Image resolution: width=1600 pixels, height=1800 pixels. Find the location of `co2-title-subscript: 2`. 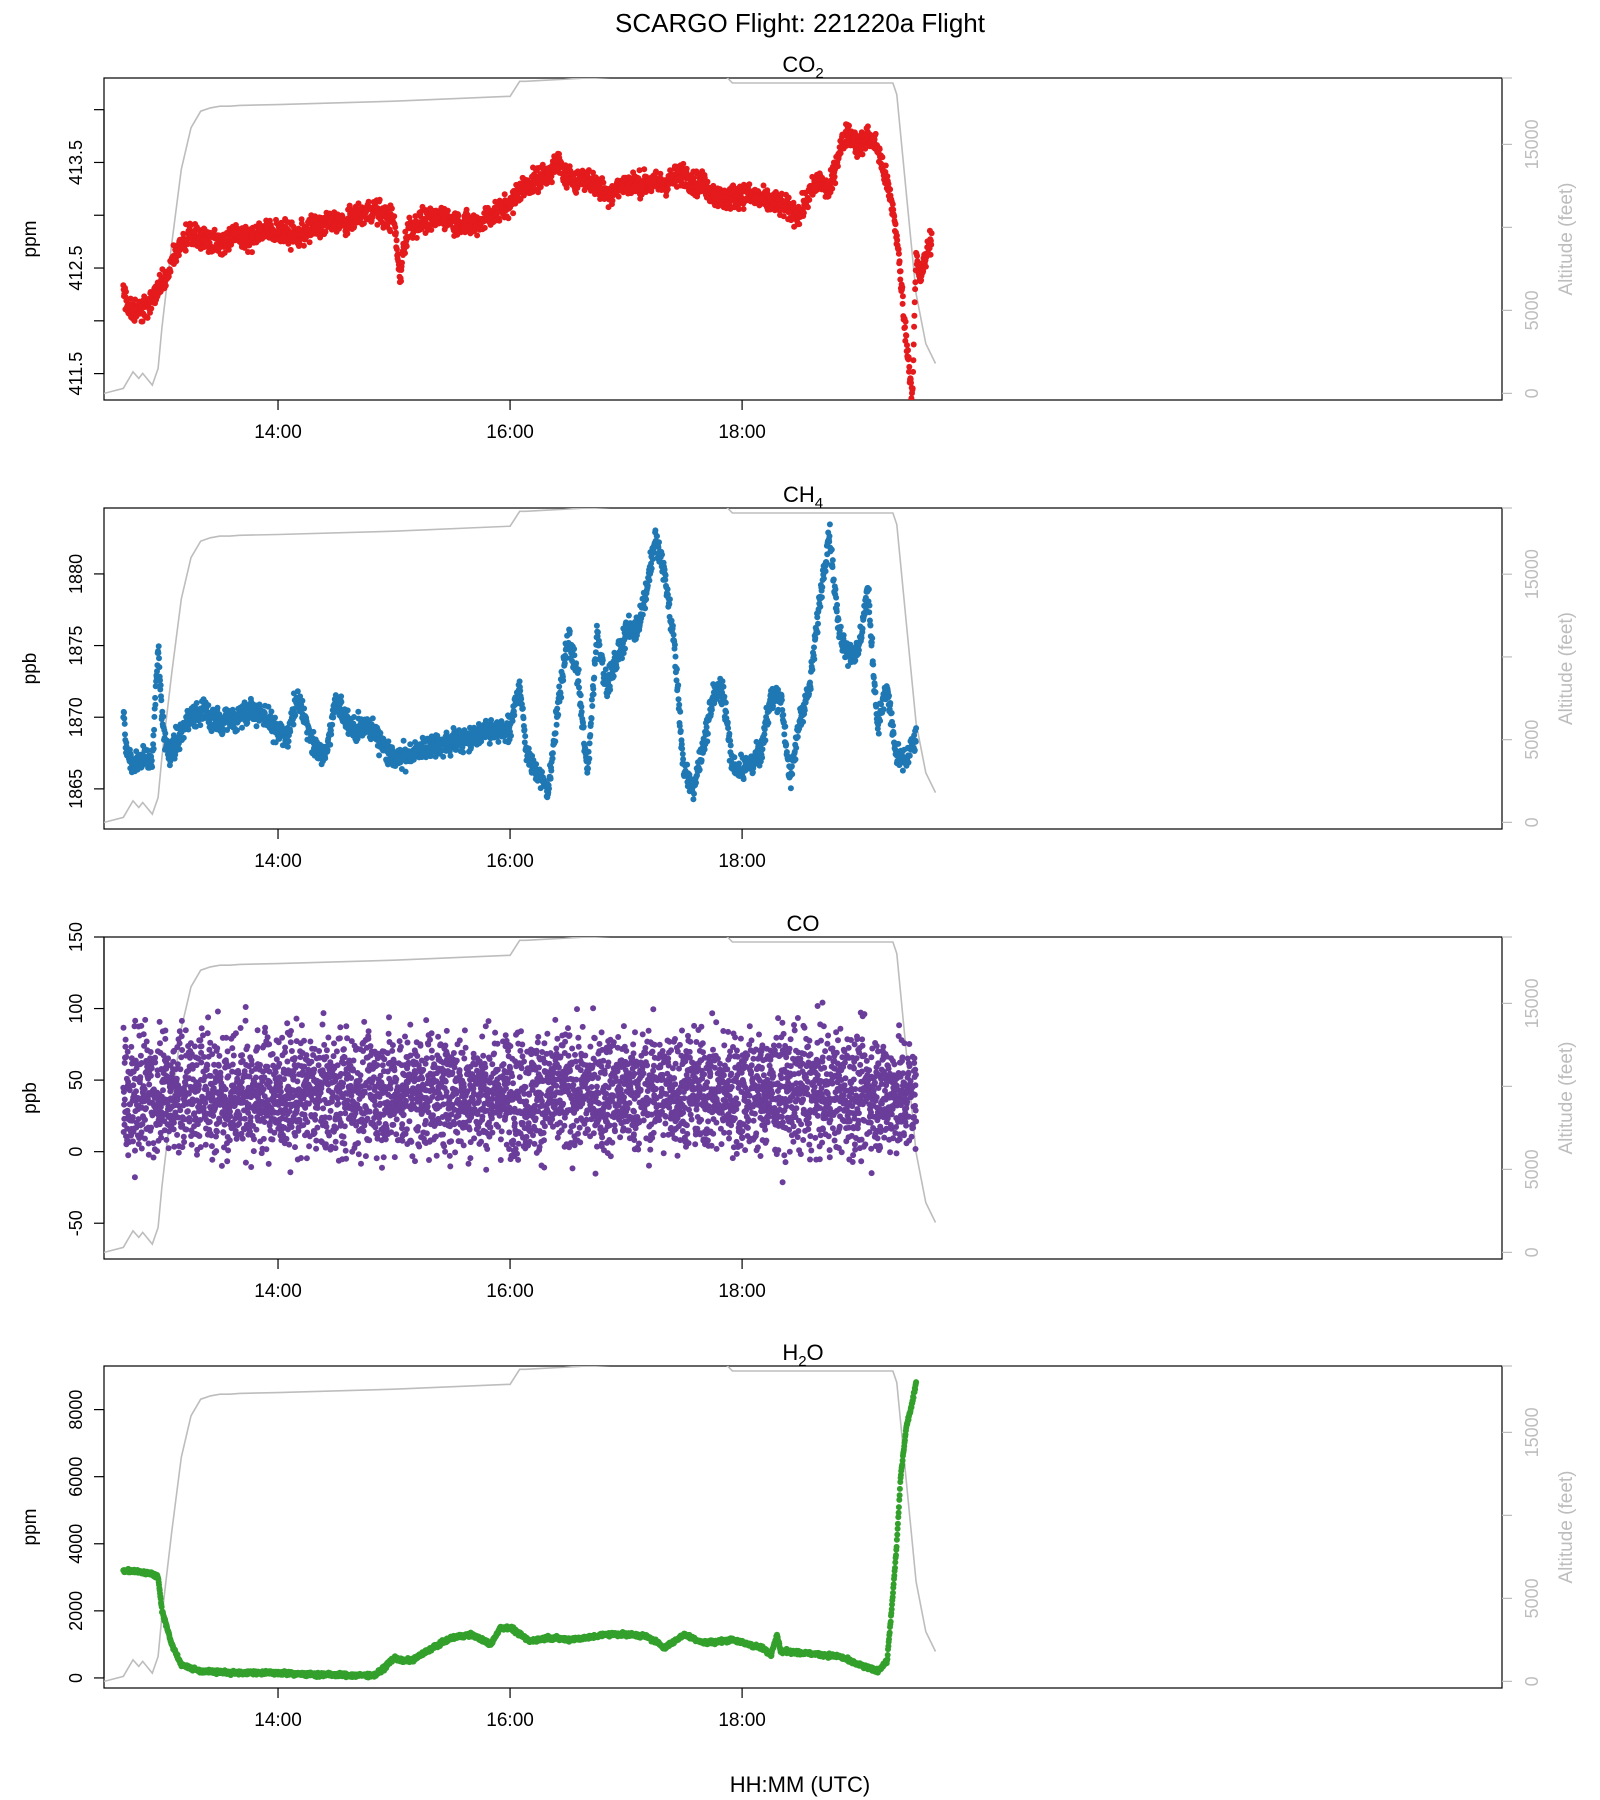

co2-title-subscript: 2 is located at coordinates (819, 73).